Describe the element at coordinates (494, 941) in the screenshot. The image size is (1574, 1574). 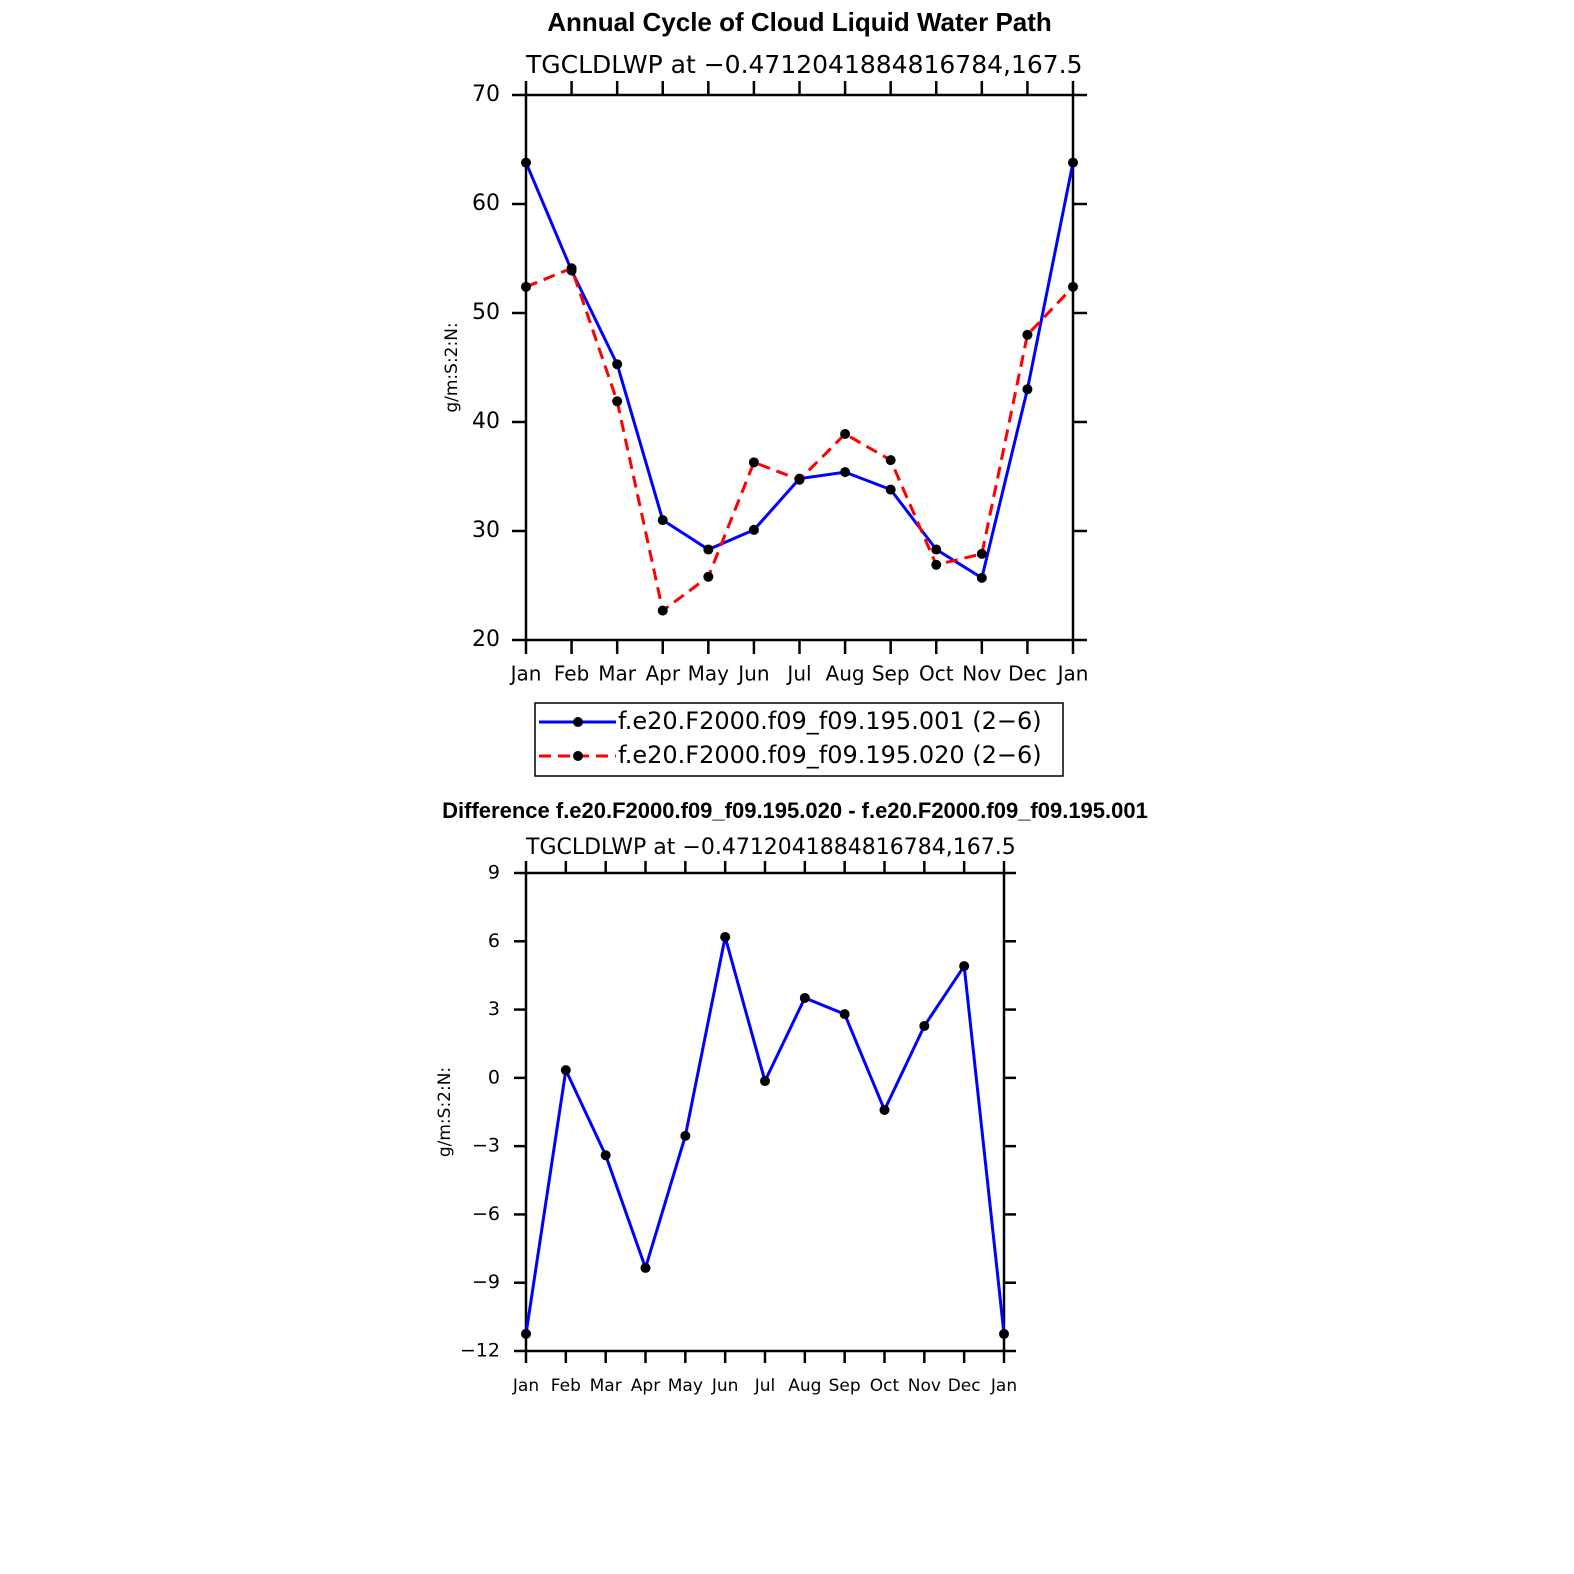
I see `y-tick-label: 6` at that location.